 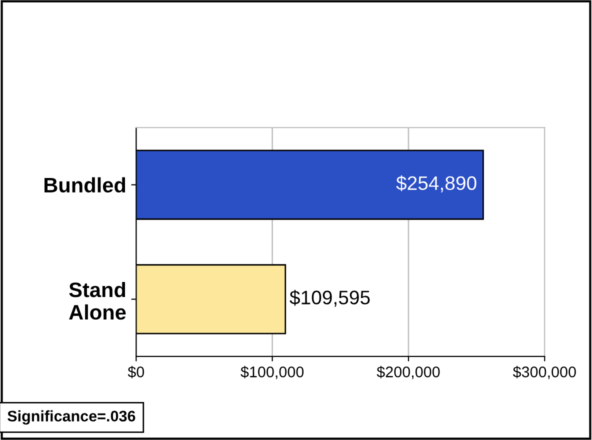 I want to click on y-tick-label: Stand Alone, so click(x=97, y=301).